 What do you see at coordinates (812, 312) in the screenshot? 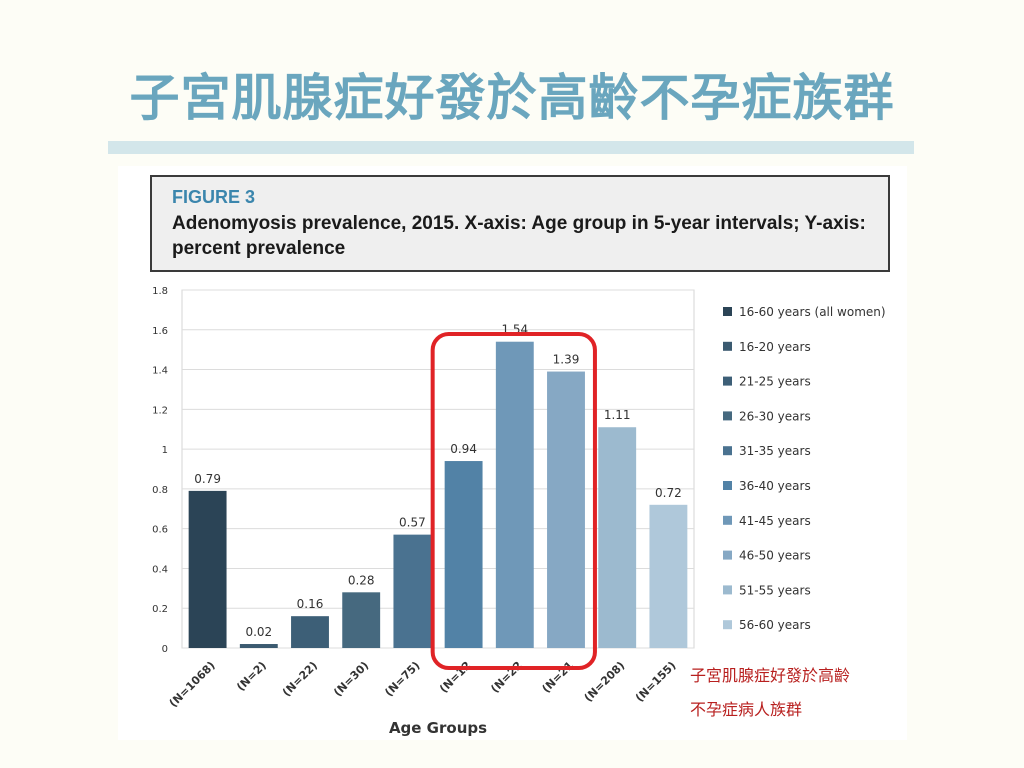
I see `legend-entry: 16-60 years (all women)` at bounding box center [812, 312].